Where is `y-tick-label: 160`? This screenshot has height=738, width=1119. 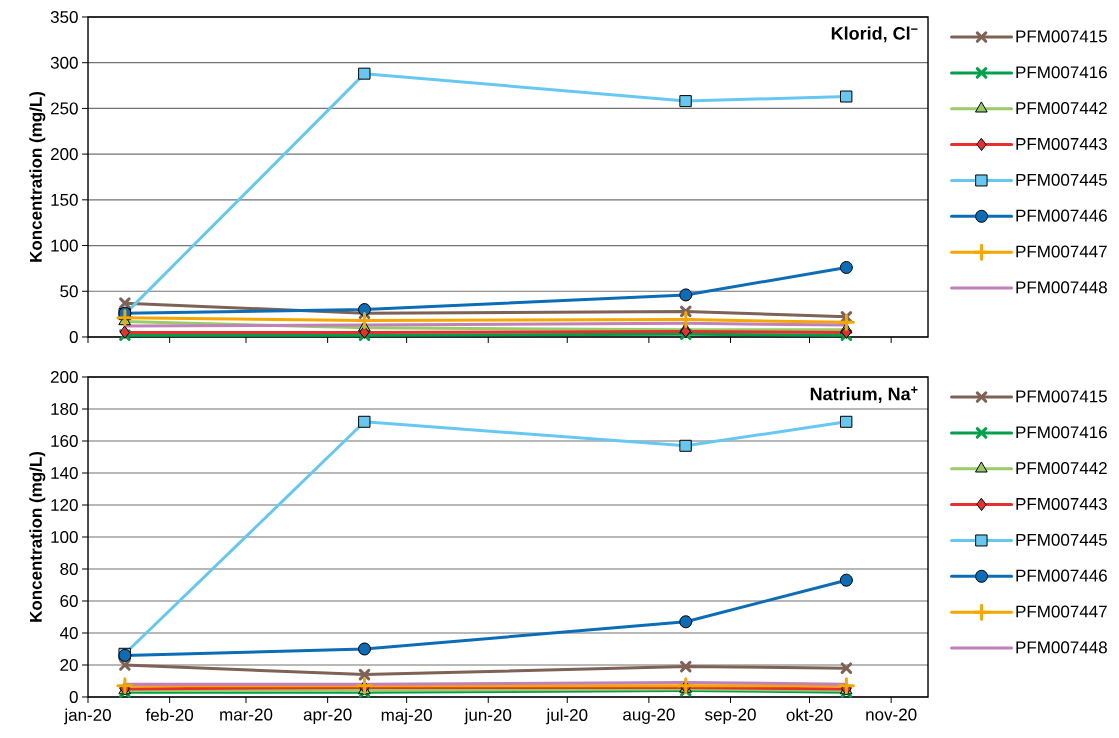
y-tick-label: 160 is located at coordinates (64, 441).